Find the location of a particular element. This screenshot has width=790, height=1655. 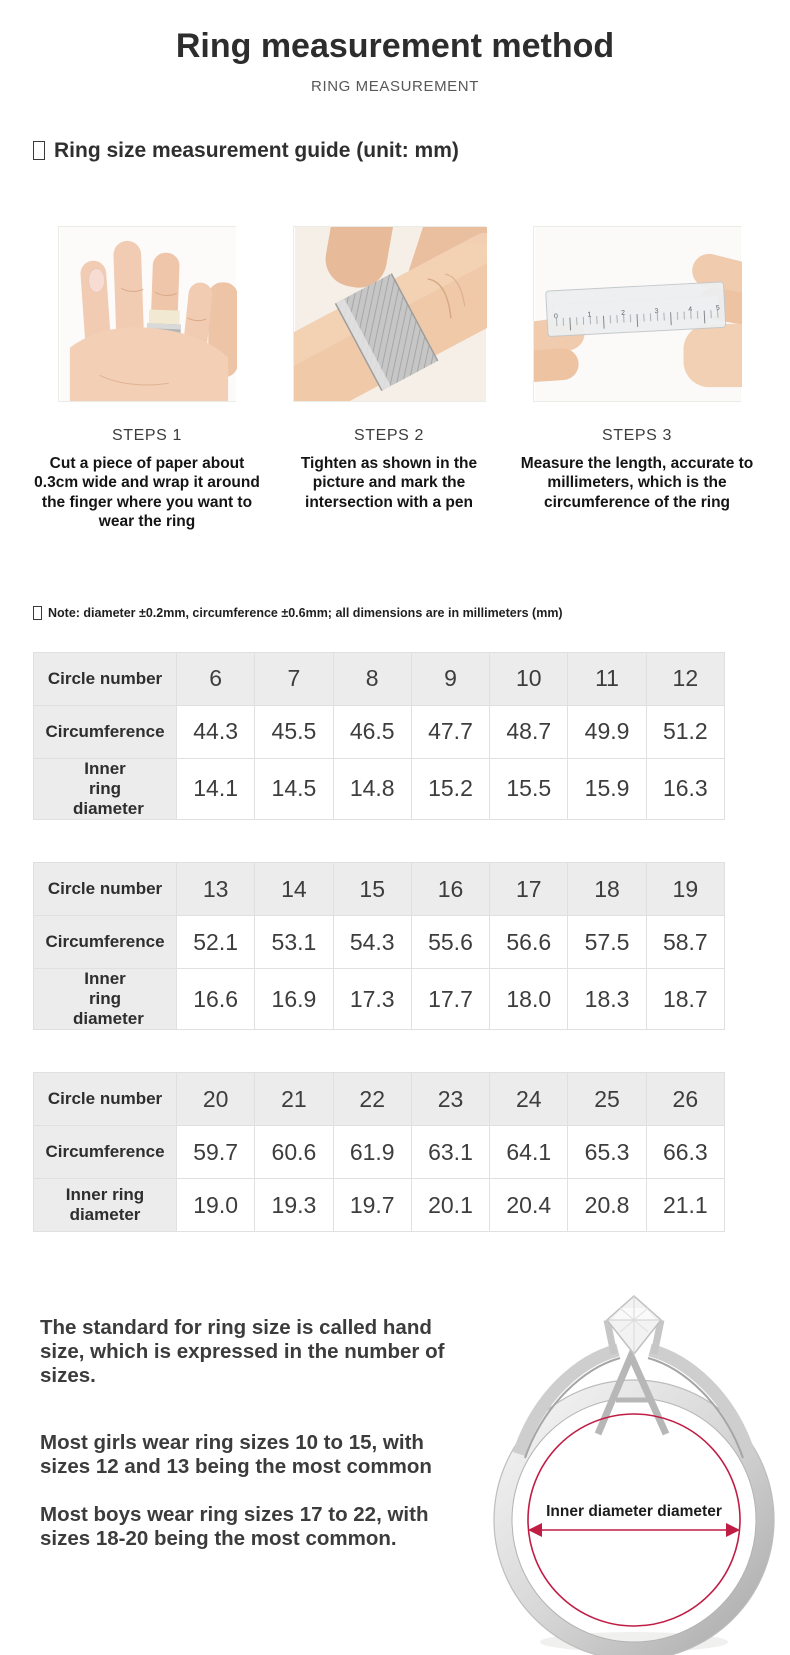

inner-diameter-cell: 17.7 is located at coordinates (450, 999).